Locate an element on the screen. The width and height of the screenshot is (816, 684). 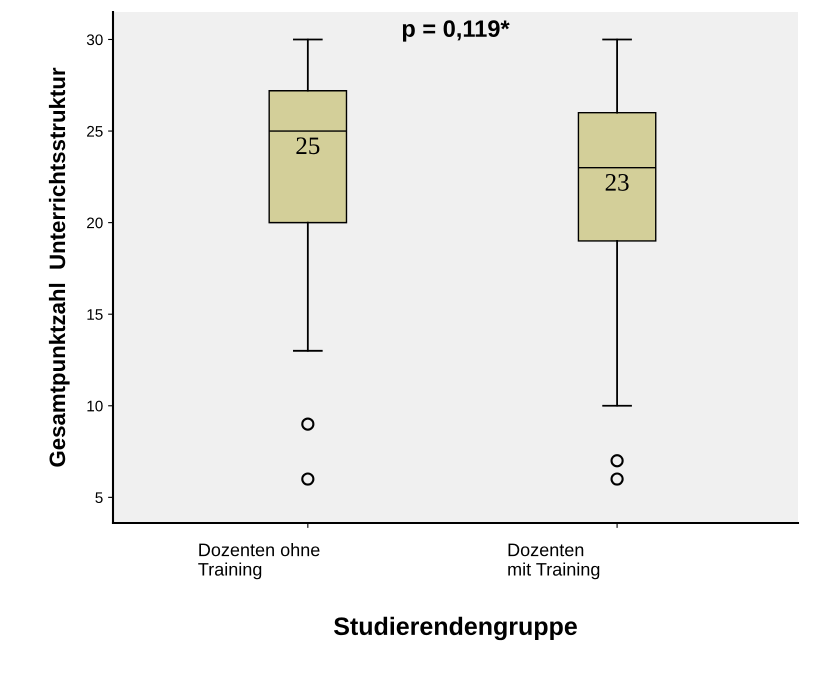
x-axis-title: Studierendengruppe is located at coordinates (455, 628).